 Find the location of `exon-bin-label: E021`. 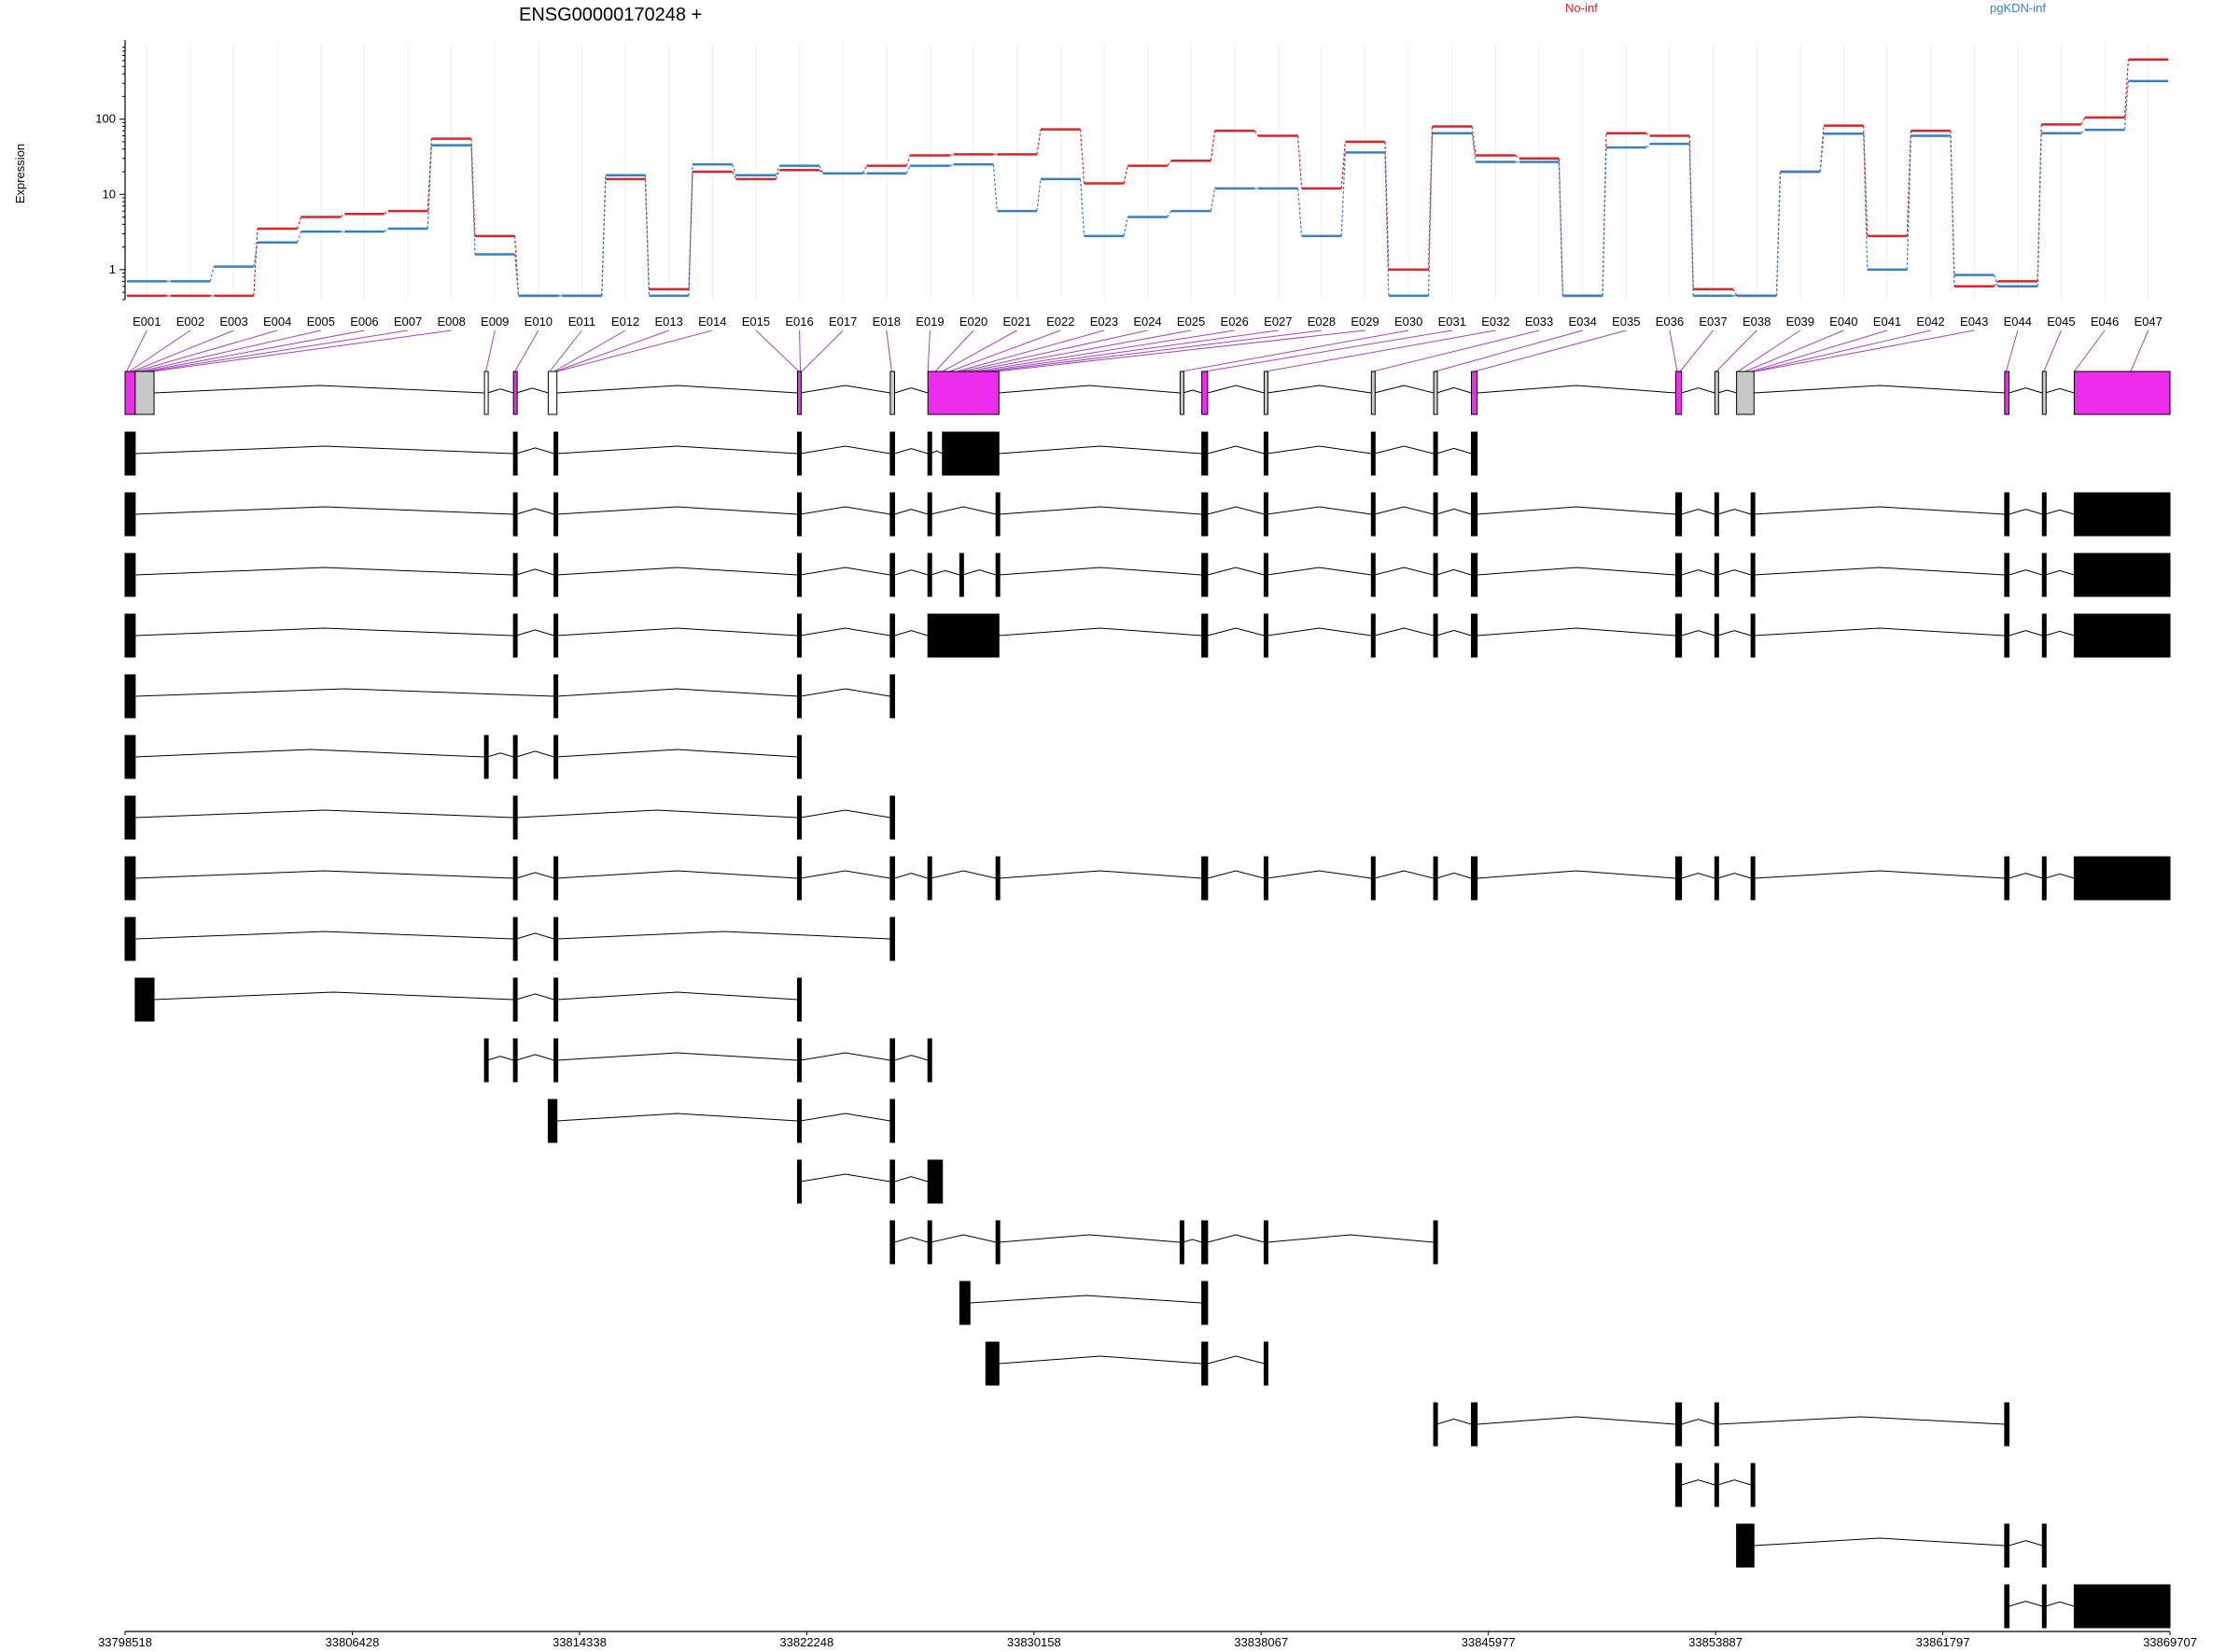

exon-bin-label: E021 is located at coordinates (1016, 322).